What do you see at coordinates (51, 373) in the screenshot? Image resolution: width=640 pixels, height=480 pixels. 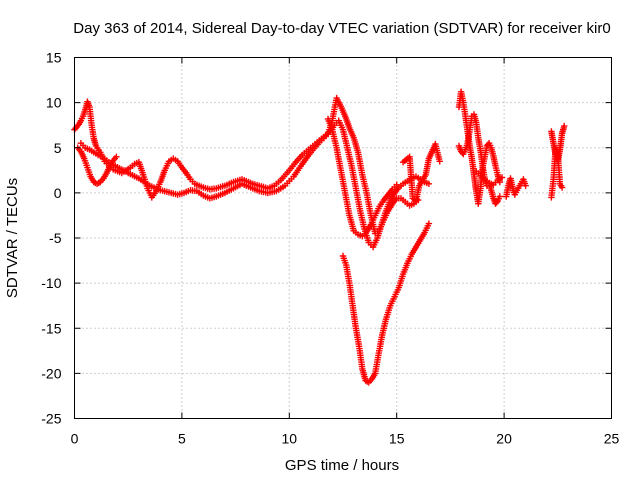 I see `y-tick-label: -20` at bounding box center [51, 373].